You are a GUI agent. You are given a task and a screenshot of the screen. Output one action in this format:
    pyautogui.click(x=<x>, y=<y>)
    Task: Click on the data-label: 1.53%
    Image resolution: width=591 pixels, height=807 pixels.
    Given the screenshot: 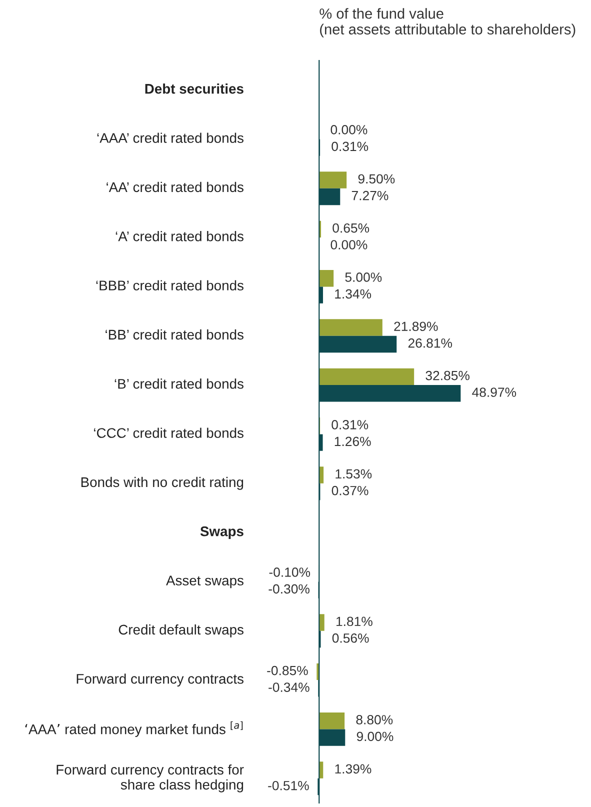 What is the action you would take?
    pyautogui.click(x=354, y=474)
    